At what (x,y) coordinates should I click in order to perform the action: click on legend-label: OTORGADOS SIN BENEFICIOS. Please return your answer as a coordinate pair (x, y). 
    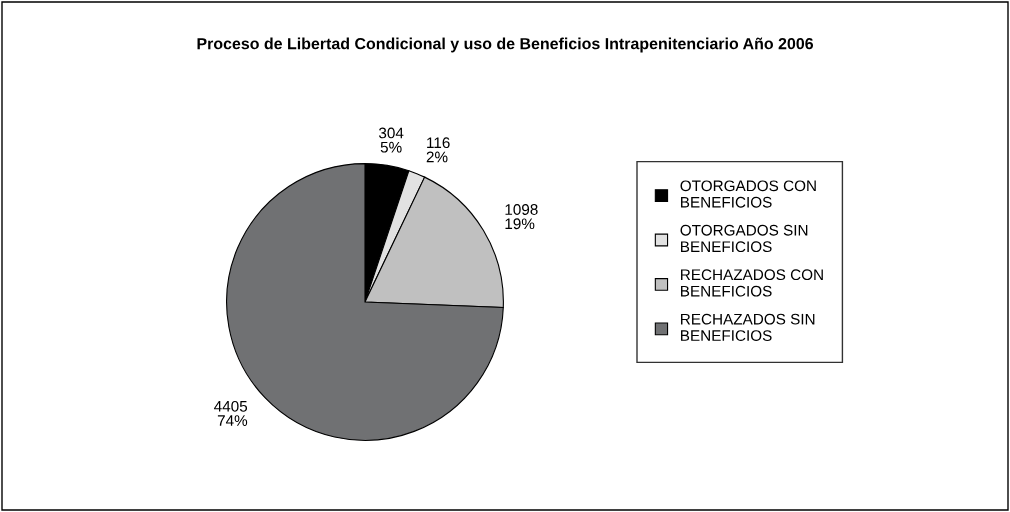
    Looking at the image, I should click on (744, 238).